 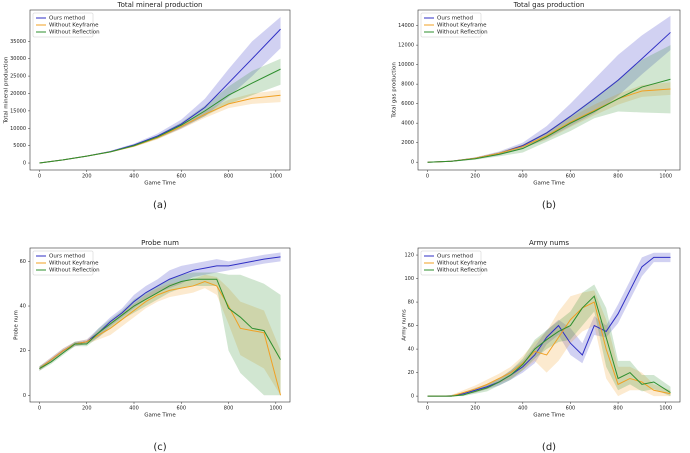 What do you see at coordinates (160, 205) in the screenshot?
I see `panel-caption: (a)` at bounding box center [160, 205].